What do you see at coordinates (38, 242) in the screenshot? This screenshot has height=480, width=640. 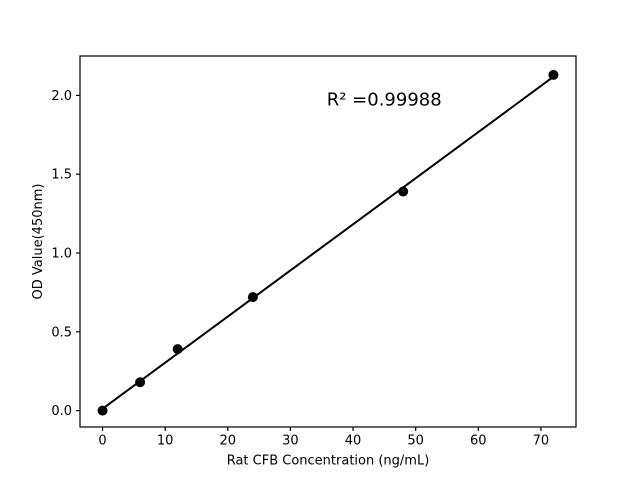 I see `y-axis-label: OD Value(450nm)` at bounding box center [38, 242].